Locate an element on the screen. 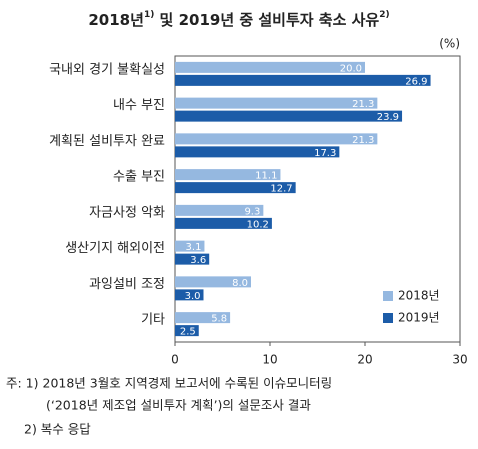  y-tick-label: 과잉설비 조정 is located at coordinates (127, 284).